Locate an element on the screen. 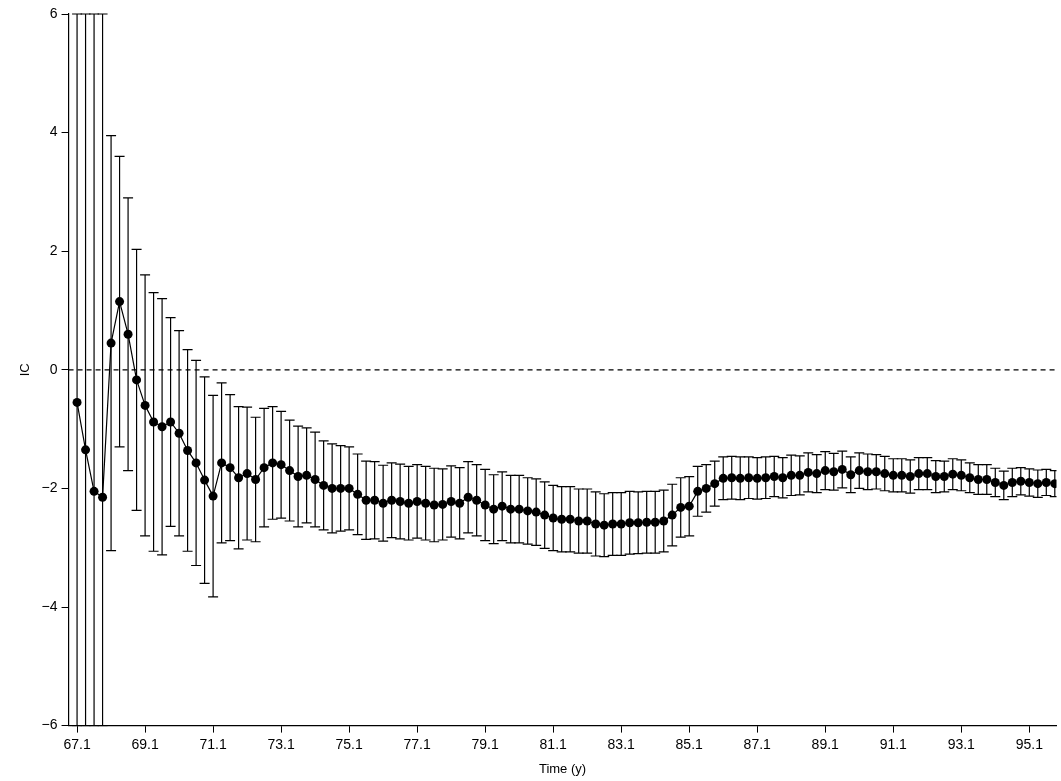 Image resolution: width=1061 pixels, height=781 pixels. y-tick-label: −2 is located at coordinates (49, 487).